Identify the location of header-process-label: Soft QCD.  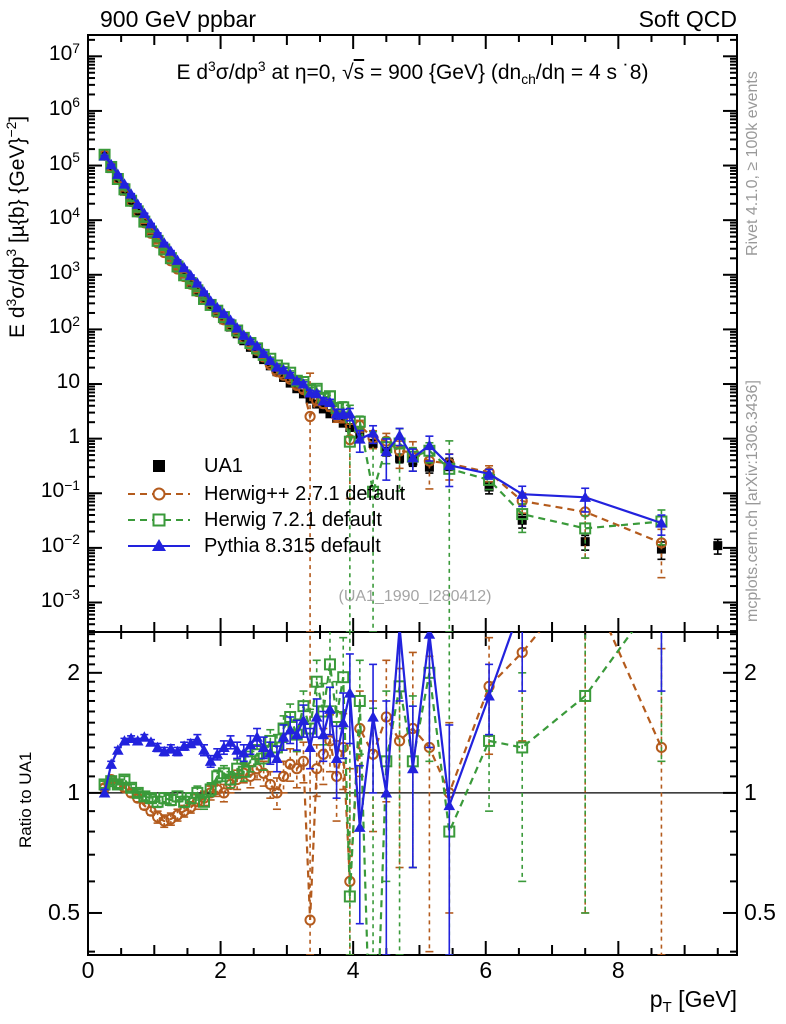
(687, 19).